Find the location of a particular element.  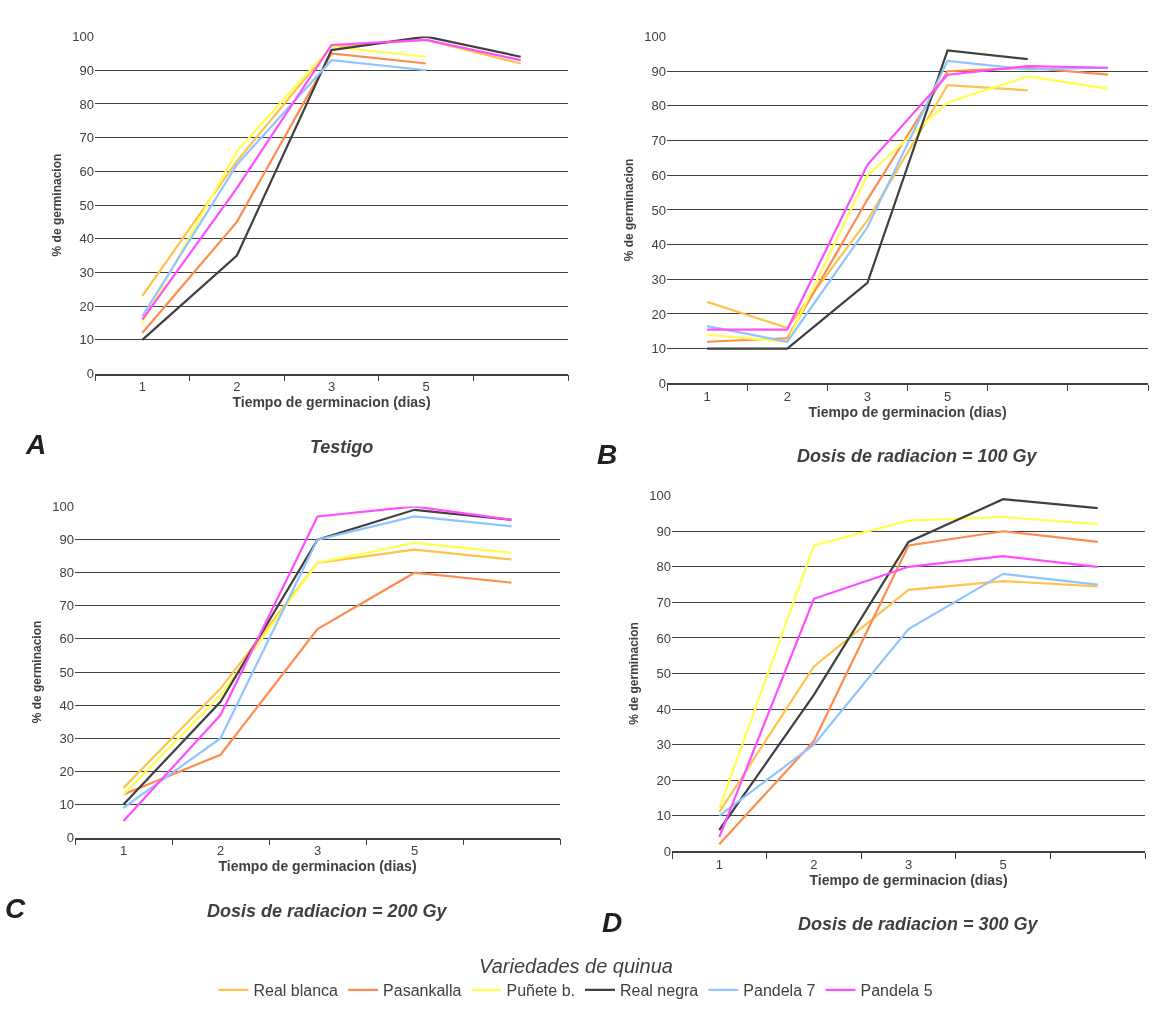

legend-label: Real blanca is located at coordinates (296, 991).